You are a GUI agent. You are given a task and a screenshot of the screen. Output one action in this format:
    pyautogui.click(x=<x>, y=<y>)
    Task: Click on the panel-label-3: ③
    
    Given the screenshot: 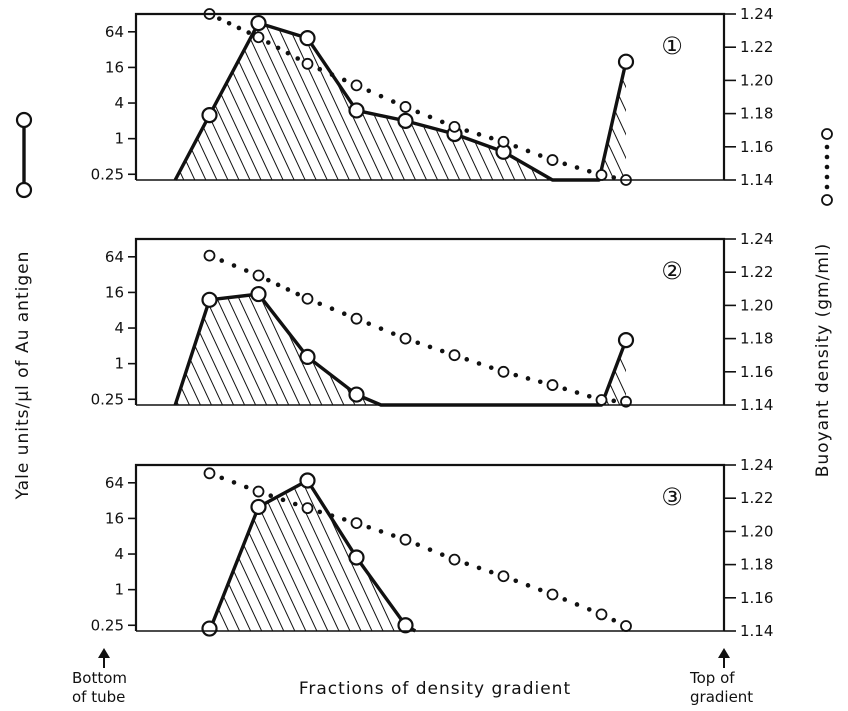 What is the action you would take?
    pyautogui.click(x=672, y=497)
    